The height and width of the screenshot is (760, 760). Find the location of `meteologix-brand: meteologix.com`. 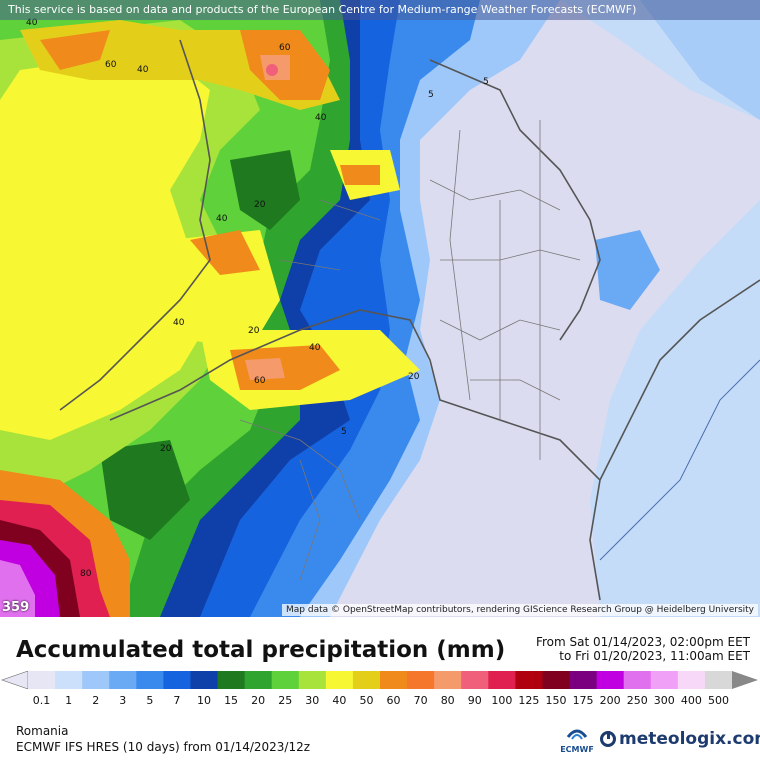

meteologix-brand: meteologix.com is located at coordinates (680, 739).